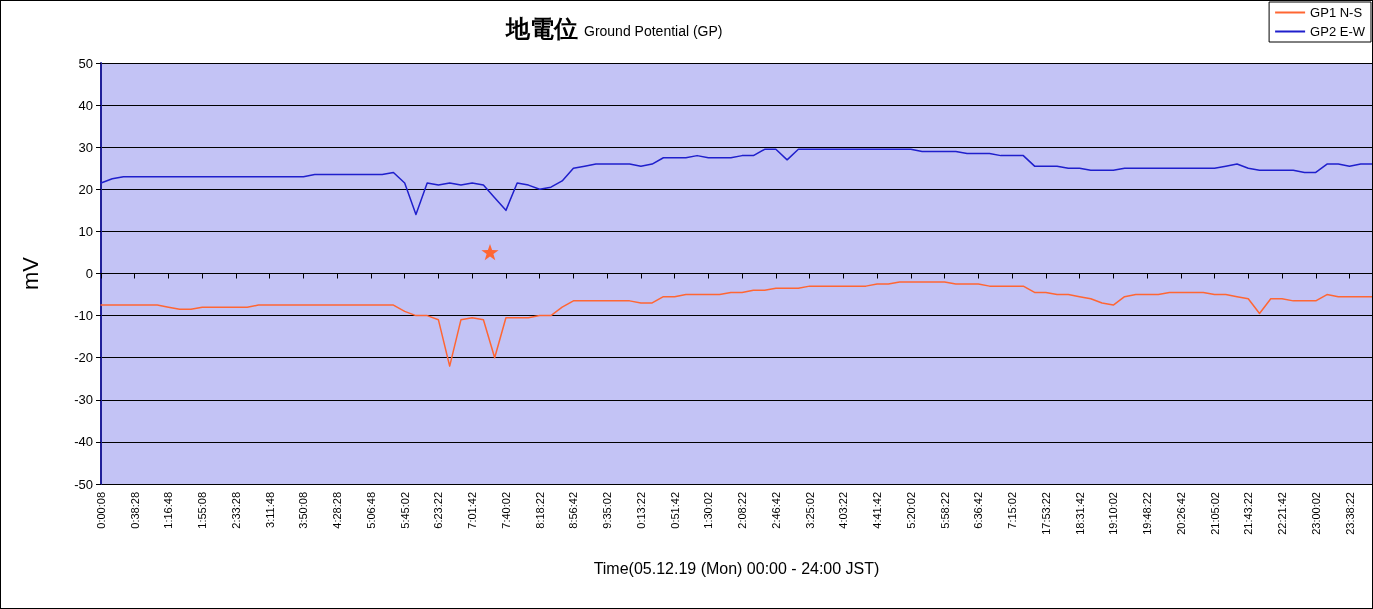 The width and height of the screenshot is (1373, 609). I want to click on y-tick-label: 40, so click(85, 105).